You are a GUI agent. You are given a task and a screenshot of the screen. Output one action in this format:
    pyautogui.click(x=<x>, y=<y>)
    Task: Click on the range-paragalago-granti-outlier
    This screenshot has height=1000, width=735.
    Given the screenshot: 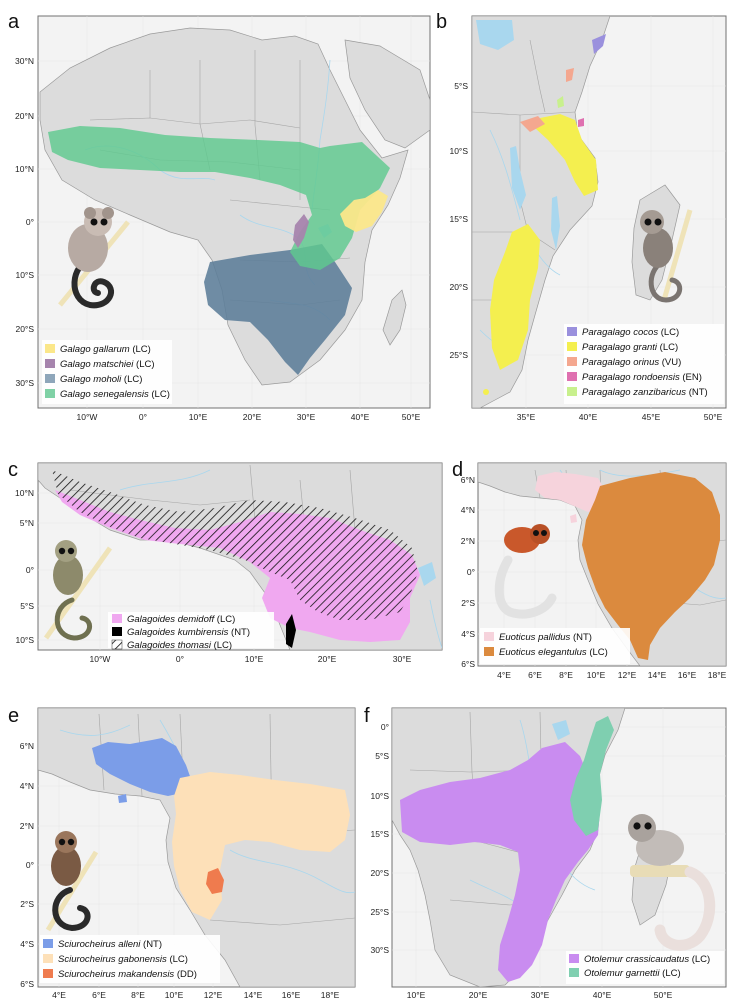 What is the action you would take?
    pyautogui.click(x=486, y=392)
    